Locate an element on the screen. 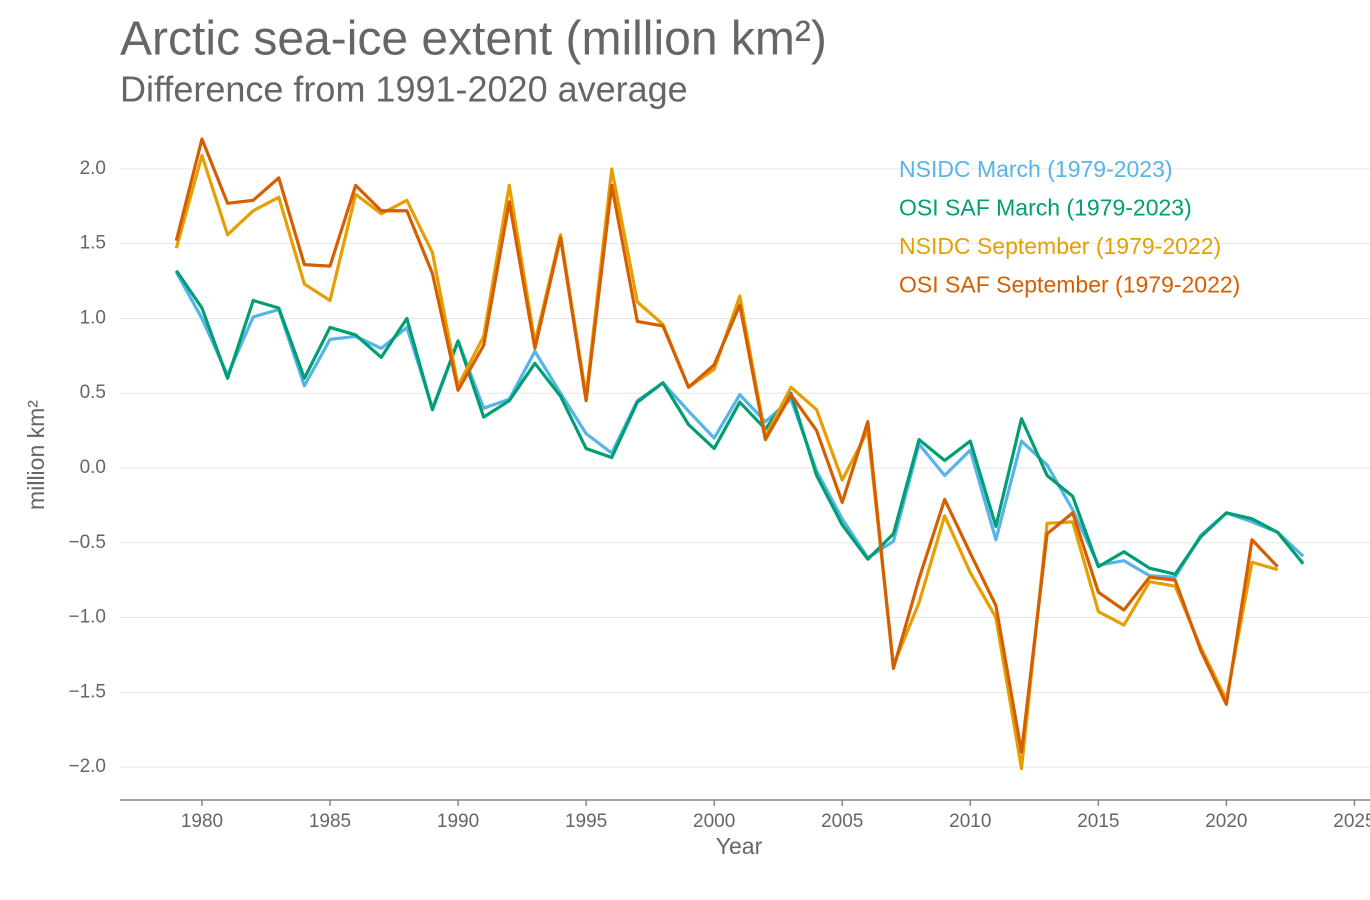 This screenshot has width=1370, height=900. x-tick-label: 1995 is located at coordinates (586, 821).